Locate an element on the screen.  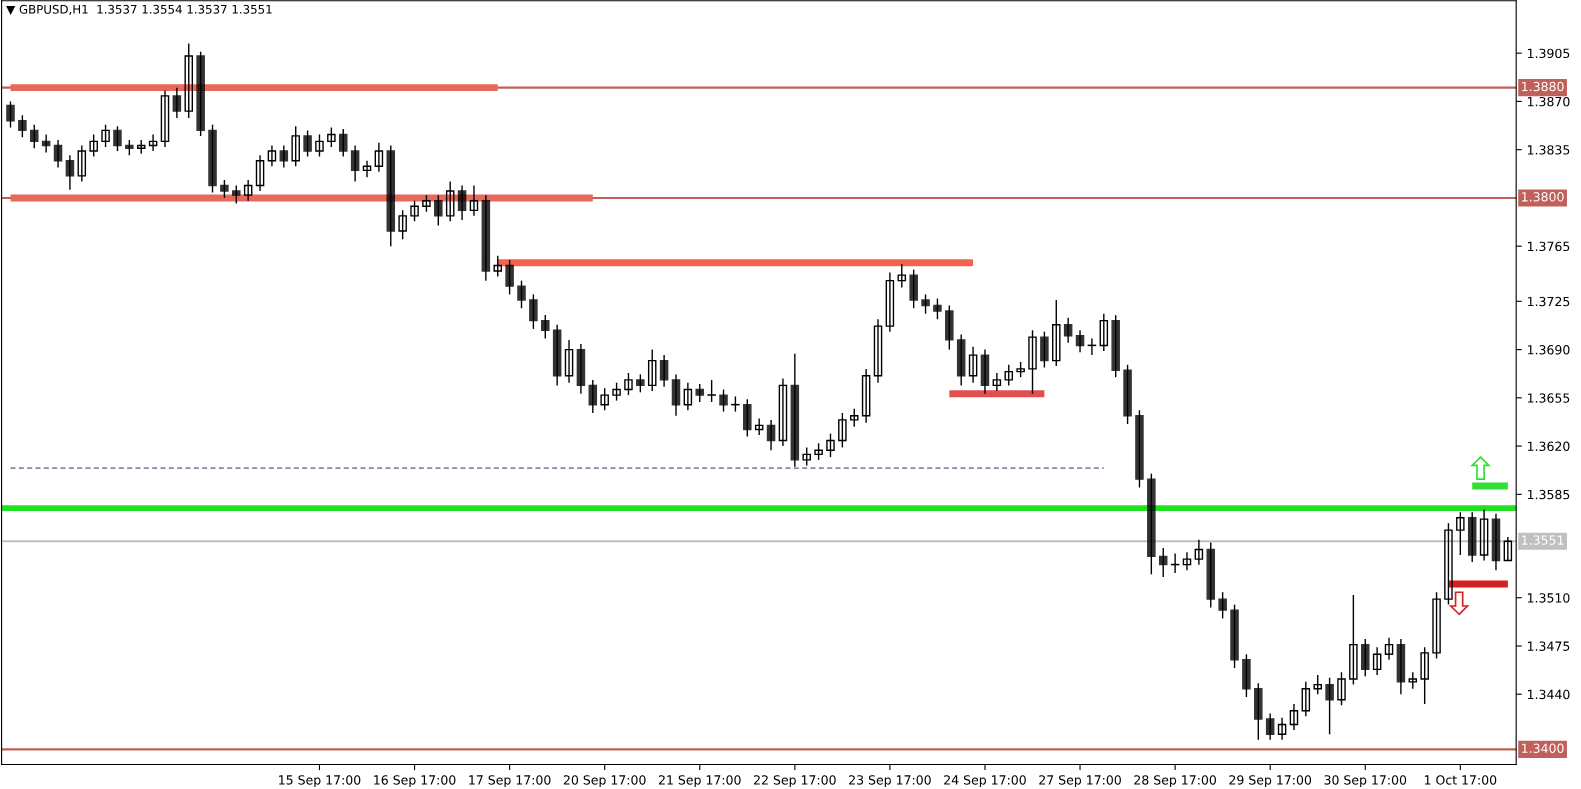
x-tick-label: 24 Sep 17:00 is located at coordinates (985, 781).